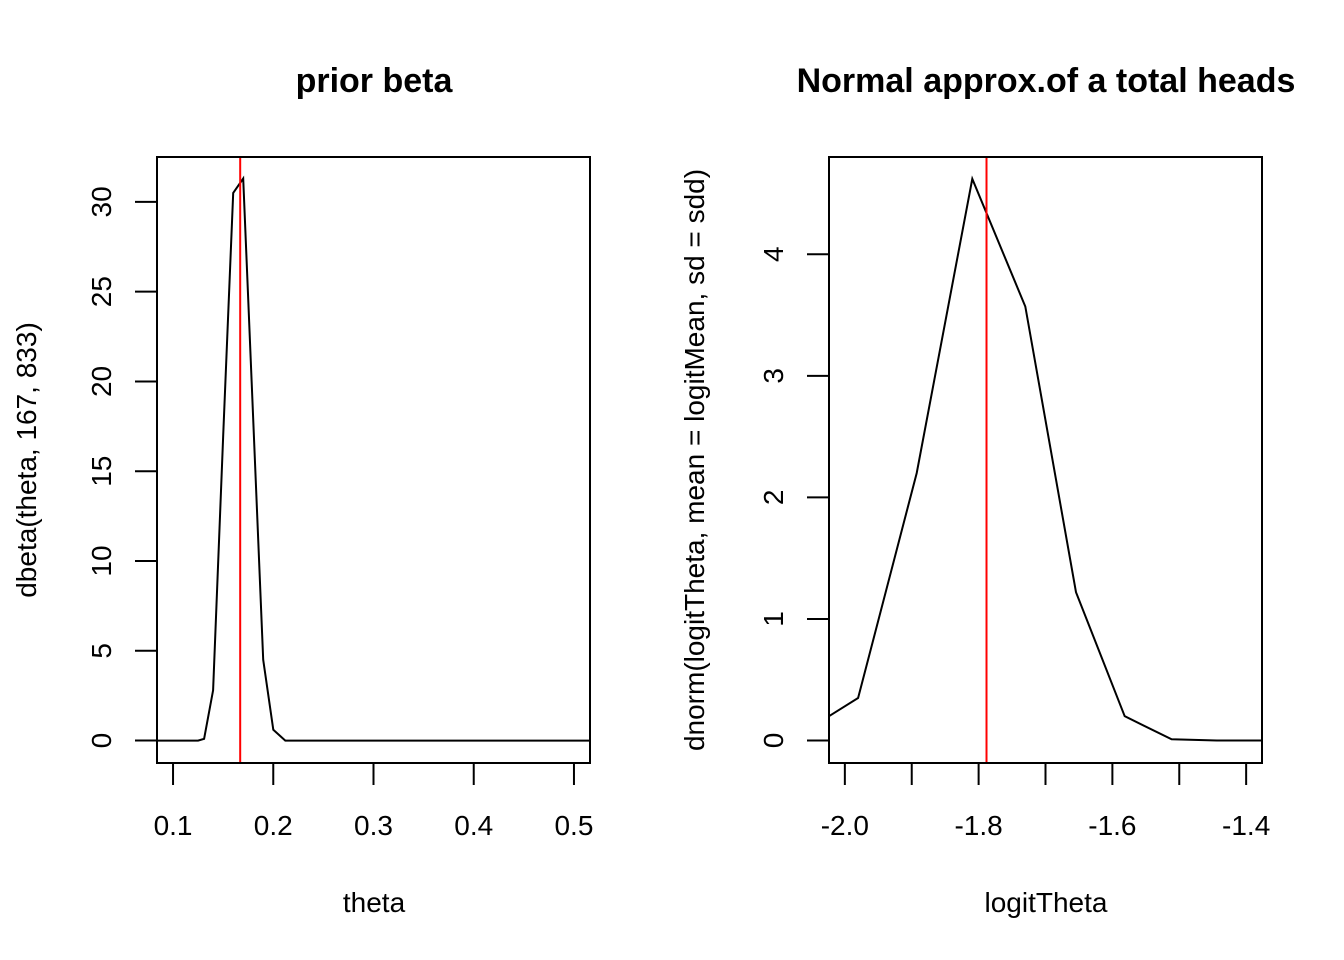  Describe the element at coordinates (1046, 81) in the screenshot. I see `chart-title: Normal approx.of a total heads` at that location.